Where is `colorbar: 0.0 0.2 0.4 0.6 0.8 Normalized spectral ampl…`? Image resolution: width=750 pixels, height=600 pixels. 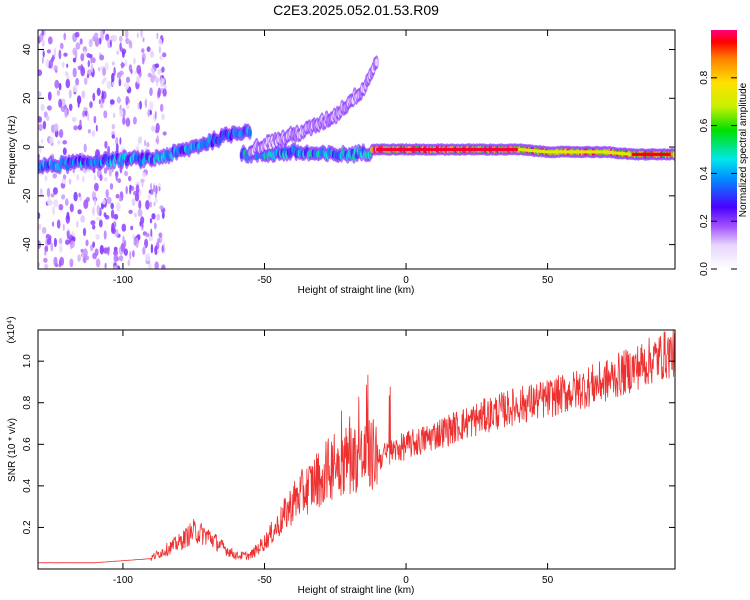 colorbar: 0.0 0.2 0.4 0.6 0.8 Normalized spectral ampl… is located at coordinates (724, 153).